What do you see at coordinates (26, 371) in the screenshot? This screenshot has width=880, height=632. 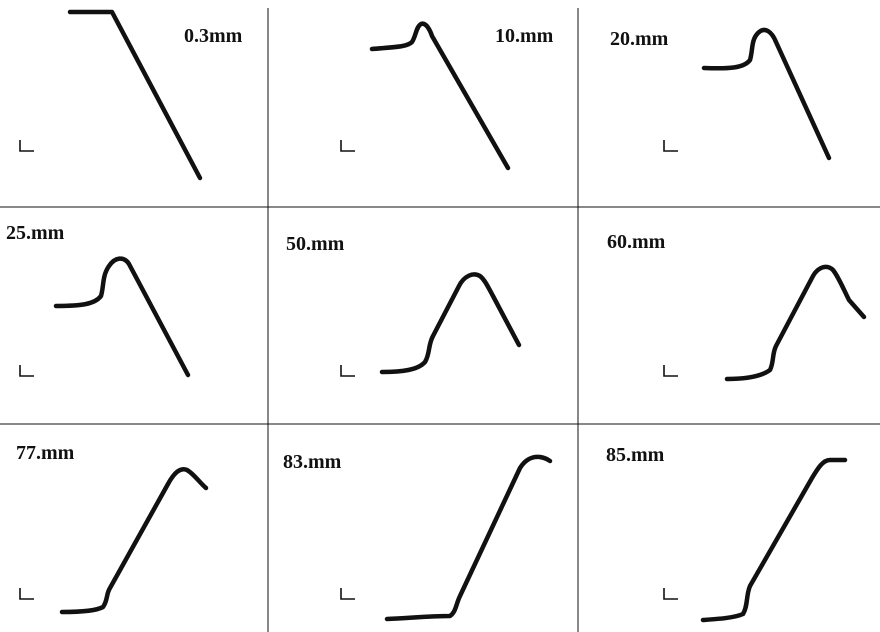 I see `corner-mark-25mm` at bounding box center [26, 371].